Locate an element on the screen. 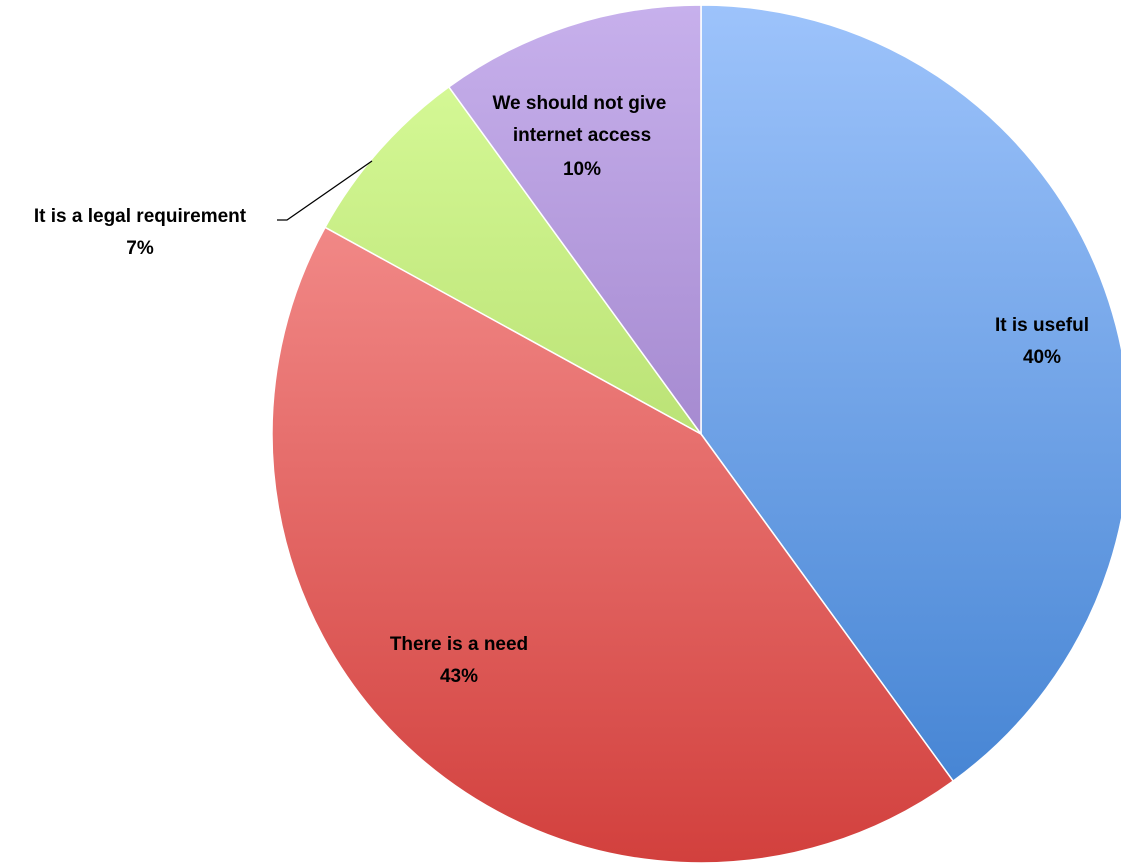 This screenshot has height=864, width=1121. label-need-name: There is a need is located at coordinates (459, 644).